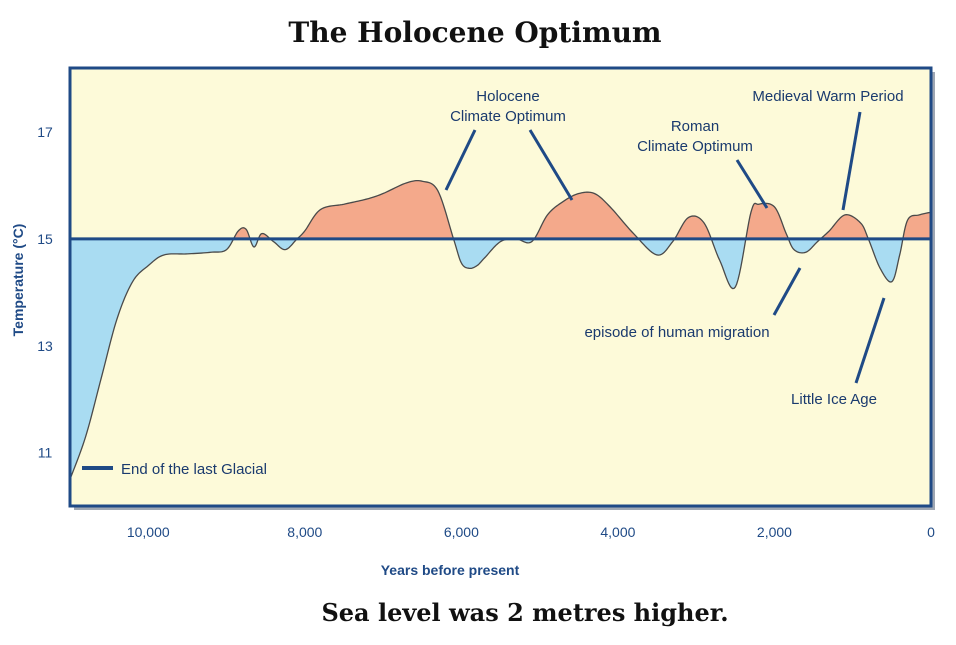 Image resolution: width=956 pixels, height=645 pixels. What do you see at coordinates (460, 160) in the screenshot?
I see `pointer-holocene` at bounding box center [460, 160].